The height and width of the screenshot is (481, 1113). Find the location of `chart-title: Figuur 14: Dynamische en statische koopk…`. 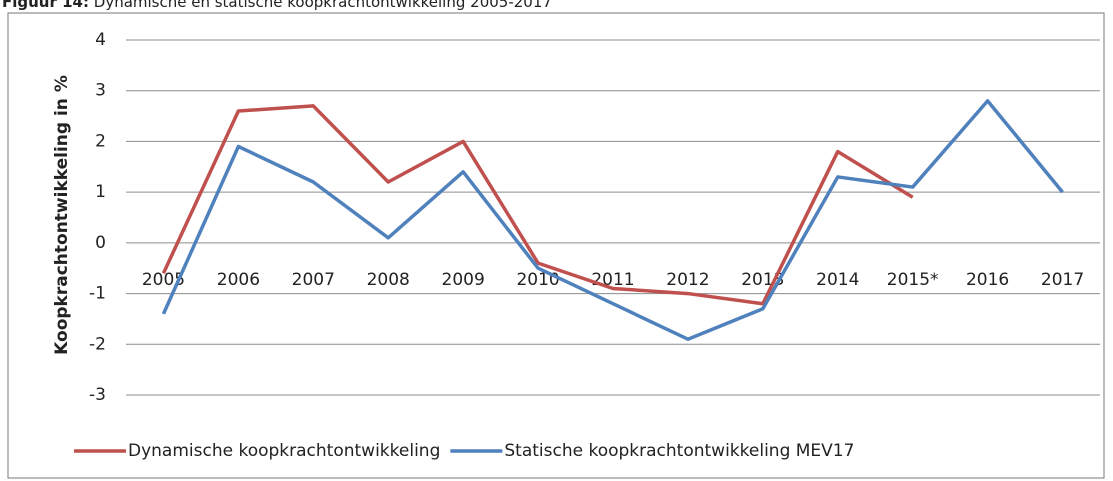

chart-title: Figuur 14: Dynamische en statische koopk… is located at coordinates (277, 5).